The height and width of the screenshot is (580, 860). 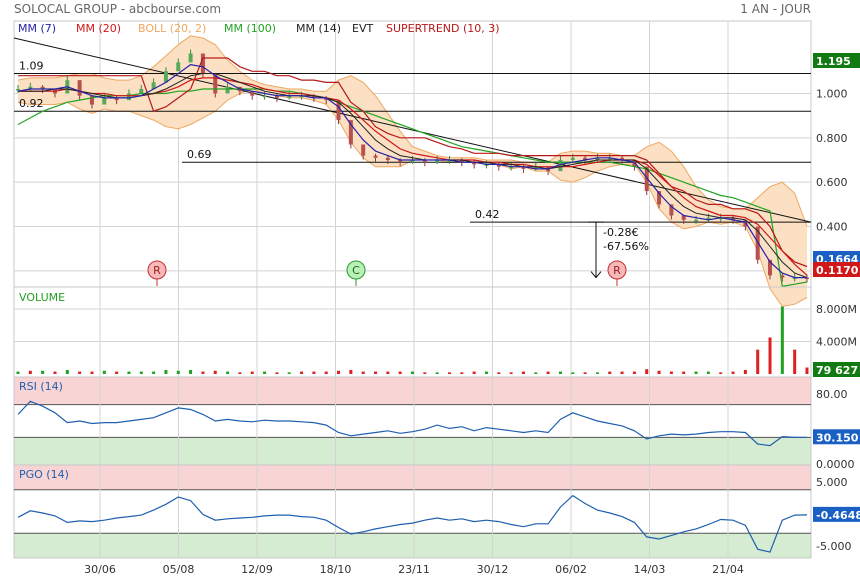 I want to click on pgo_panel-badge-label: -0.4648, so click(x=838, y=515).